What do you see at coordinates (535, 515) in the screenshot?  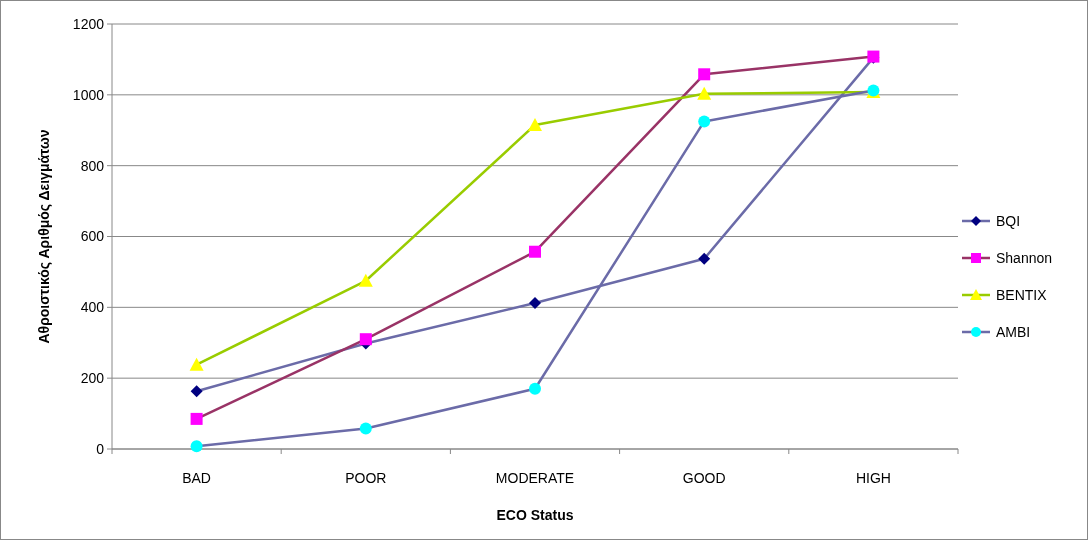 I see `x-axis-title: ECO Status` at bounding box center [535, 515].